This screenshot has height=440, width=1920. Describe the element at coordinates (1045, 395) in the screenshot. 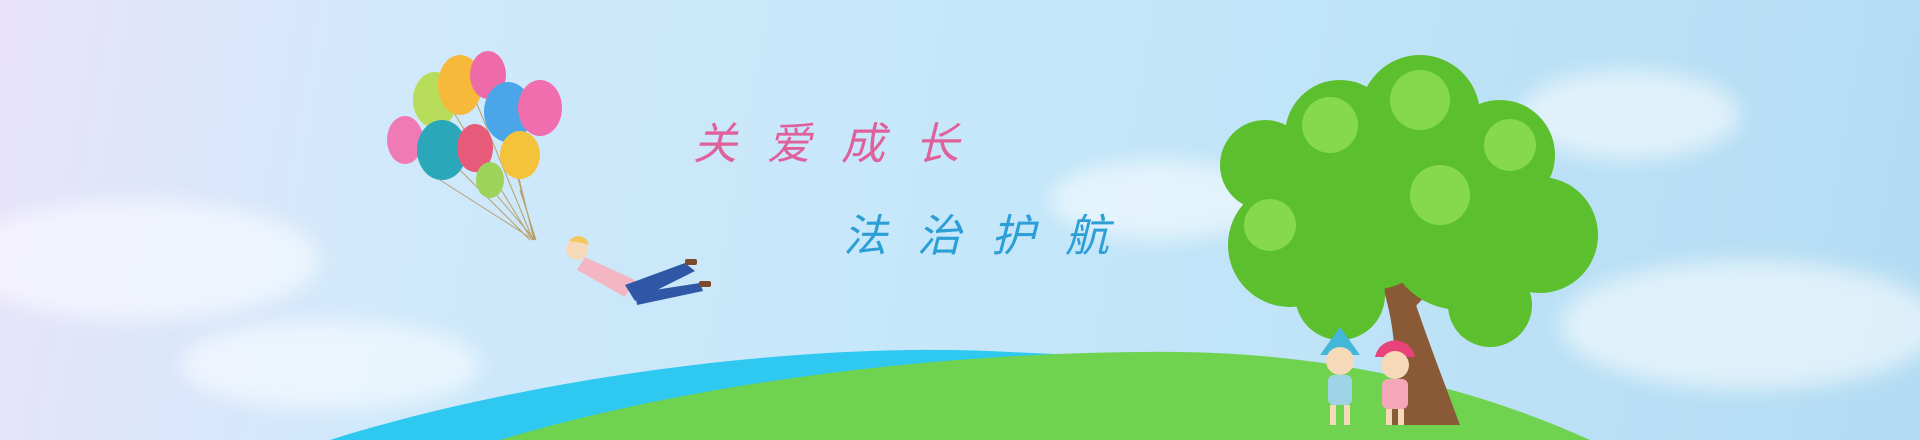

I see `grass-hill` at that location.